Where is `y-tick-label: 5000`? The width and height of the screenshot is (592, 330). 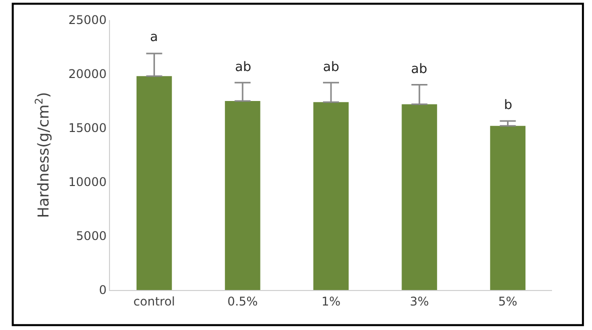
y-tick-label: 5000 is located at coordinates (91, 236).